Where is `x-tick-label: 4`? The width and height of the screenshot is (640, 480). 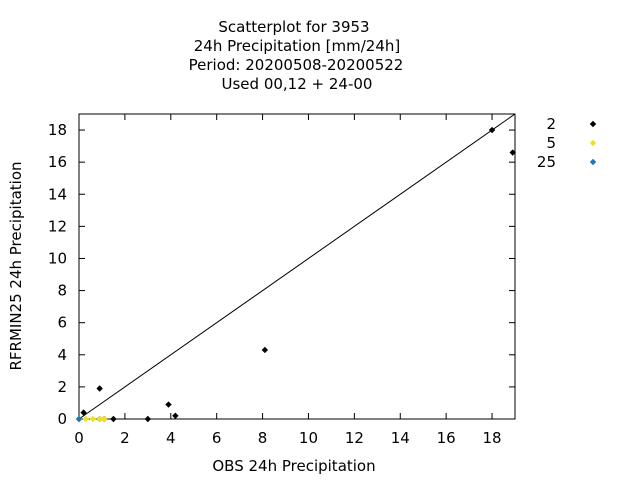
x-tick-label: 4 is located at coordinates (171, 438).